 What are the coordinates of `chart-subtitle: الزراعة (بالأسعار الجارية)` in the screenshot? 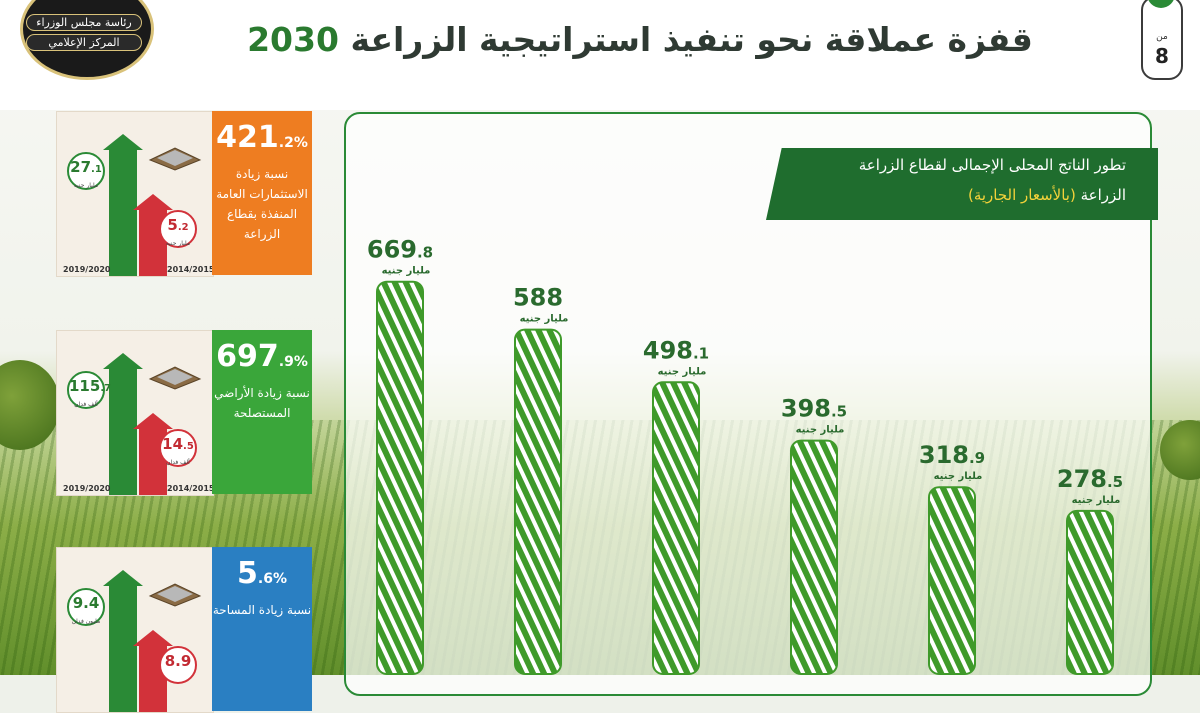 It's located at (1047, 195).